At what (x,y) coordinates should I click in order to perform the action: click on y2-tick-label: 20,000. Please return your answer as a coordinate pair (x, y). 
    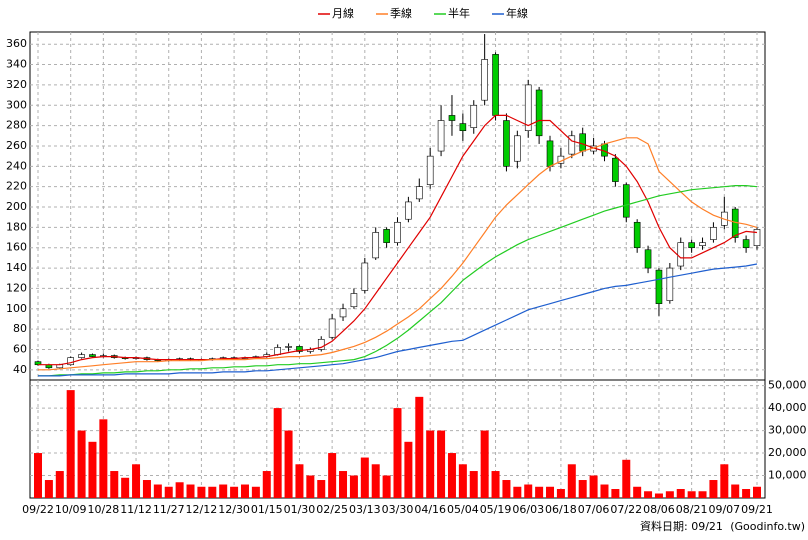
    Looking at the image, I should click on (787, 452).